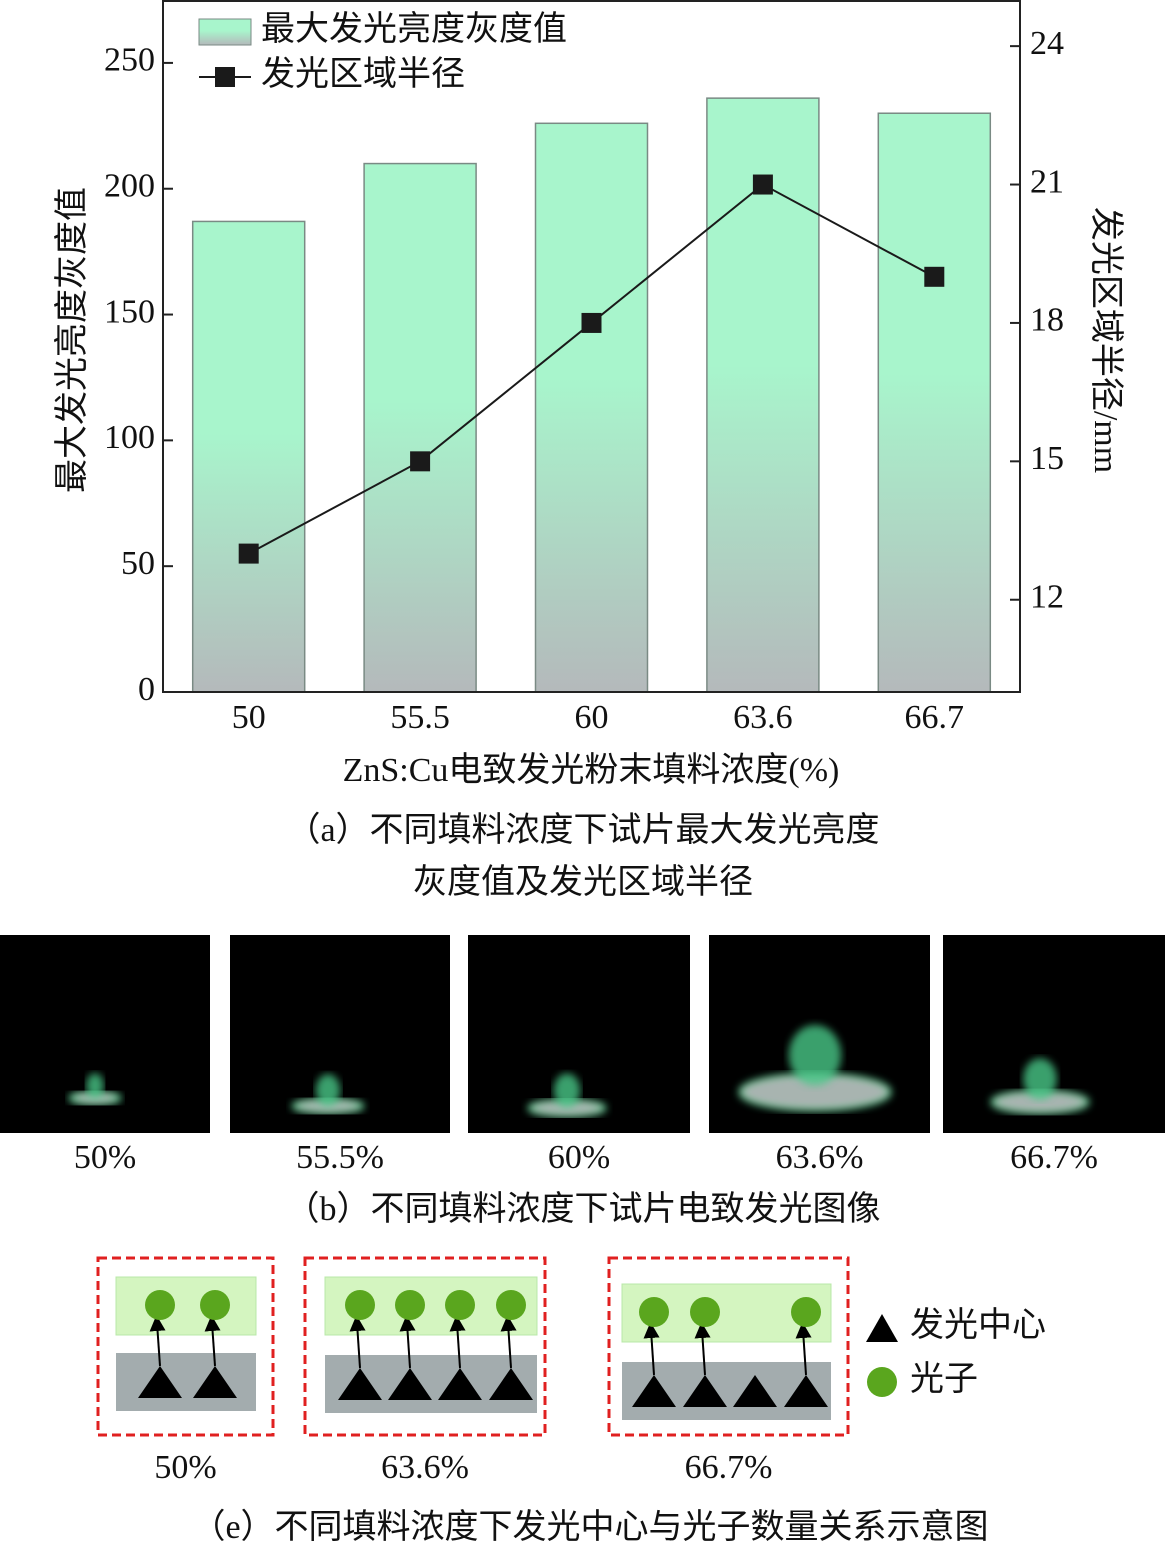 This screenshot has width=1167, height=1550. Describe the element at coordinates (138, 563) in the screenshot. I see `y-tick-label: 50` at that location.